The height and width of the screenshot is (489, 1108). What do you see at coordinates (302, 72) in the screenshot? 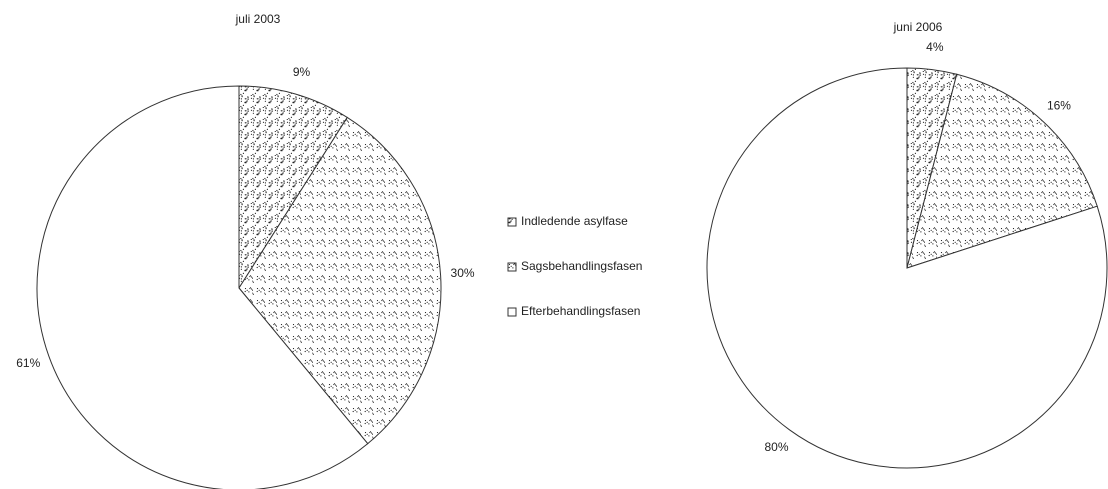
I see `data-label: 9%` at bounding box center [302, 72].